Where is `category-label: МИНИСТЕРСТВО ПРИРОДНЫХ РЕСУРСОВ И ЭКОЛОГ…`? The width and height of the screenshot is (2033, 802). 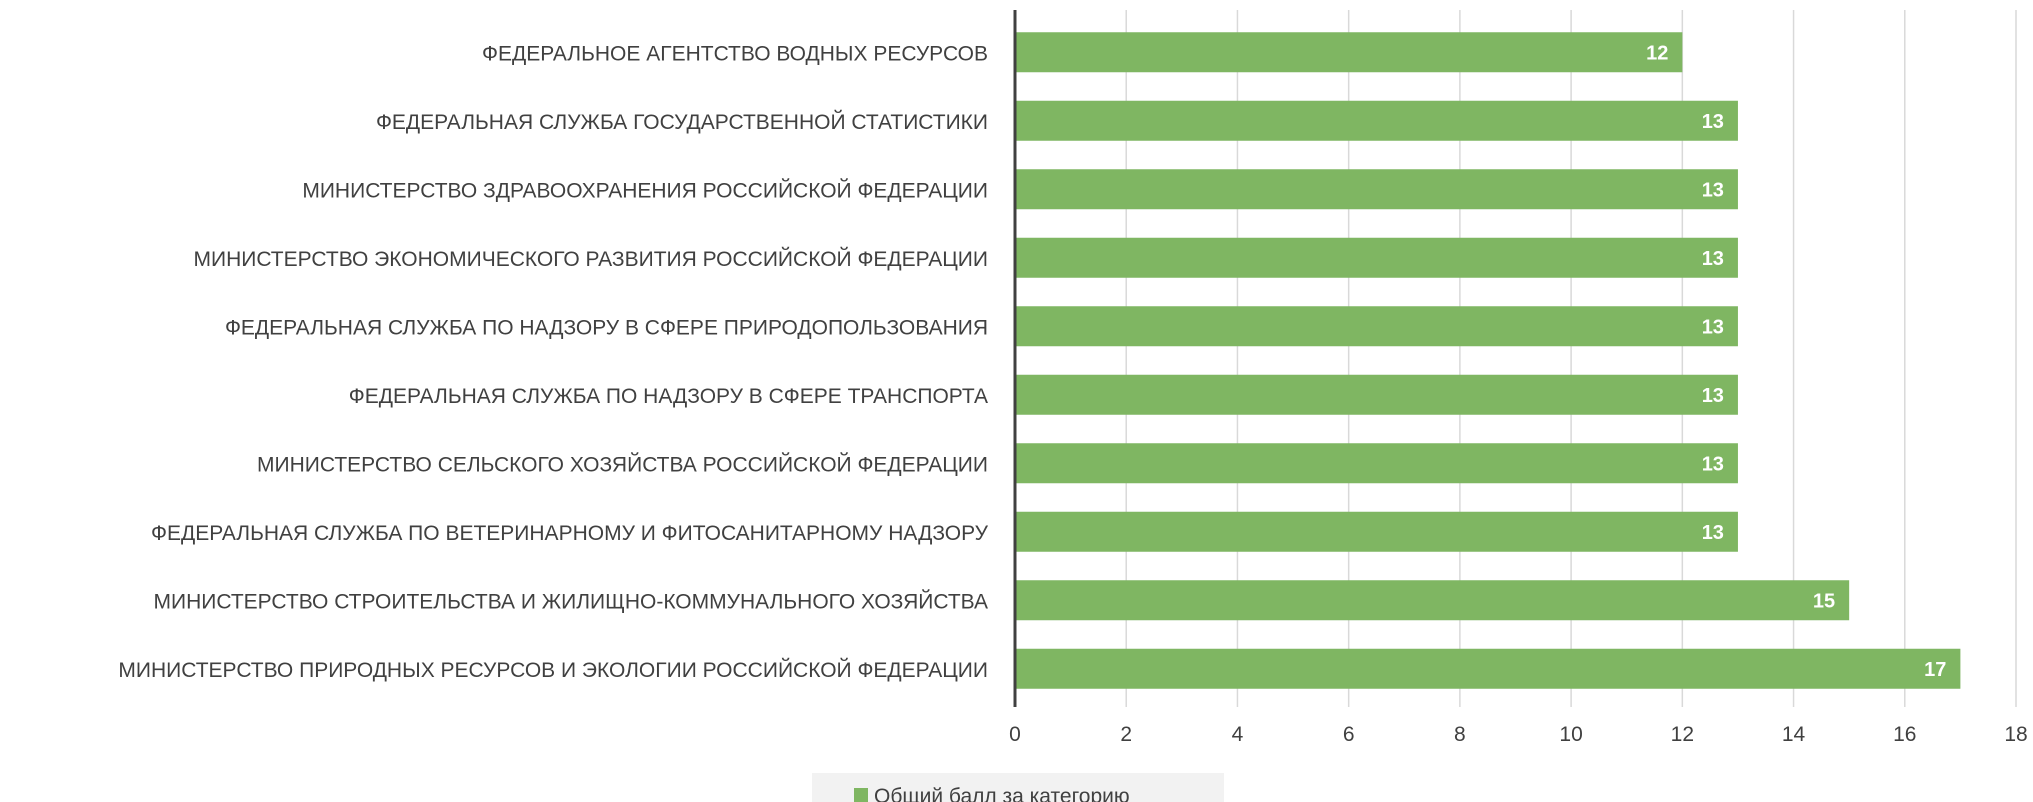
category-label: МИНИСТЕРСТВО ПРИРОДНЫХ РЕСУРСОВ И ЭКОЛОГ… is located at coordinates (553, 670).